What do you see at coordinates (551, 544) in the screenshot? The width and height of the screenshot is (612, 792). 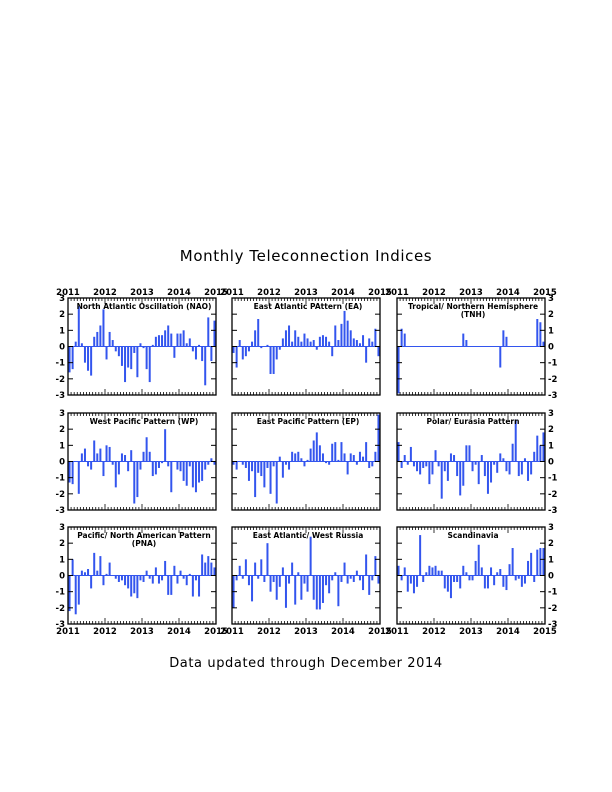 I see `y-tick-label: 2` at bounding box center [551, 544].